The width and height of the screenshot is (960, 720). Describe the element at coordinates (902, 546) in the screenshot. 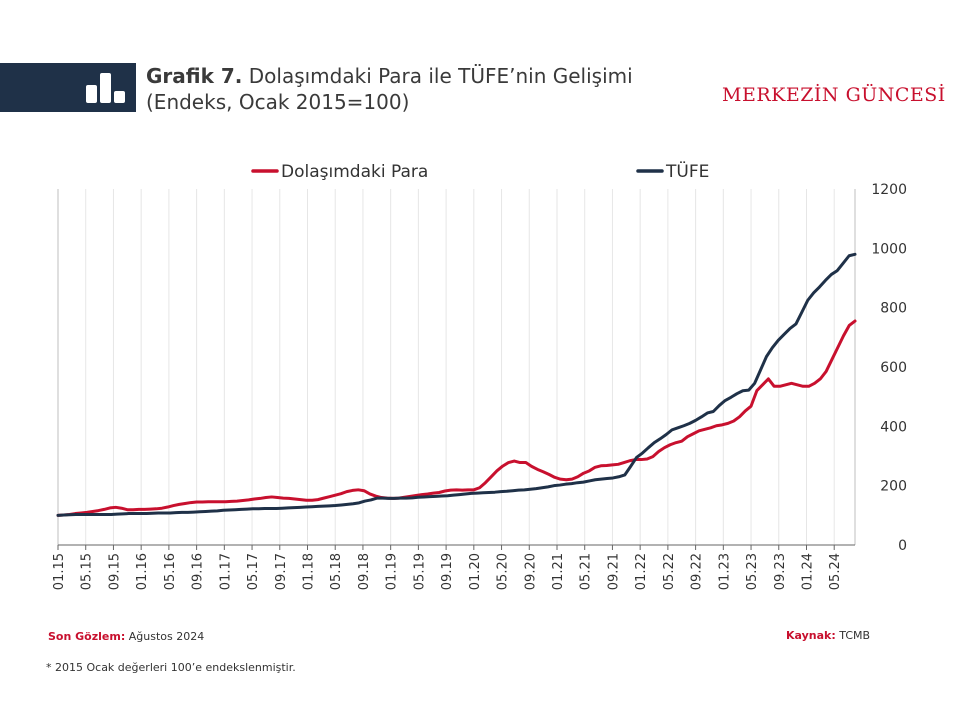

I see `y-tick-label: 0` at that location.